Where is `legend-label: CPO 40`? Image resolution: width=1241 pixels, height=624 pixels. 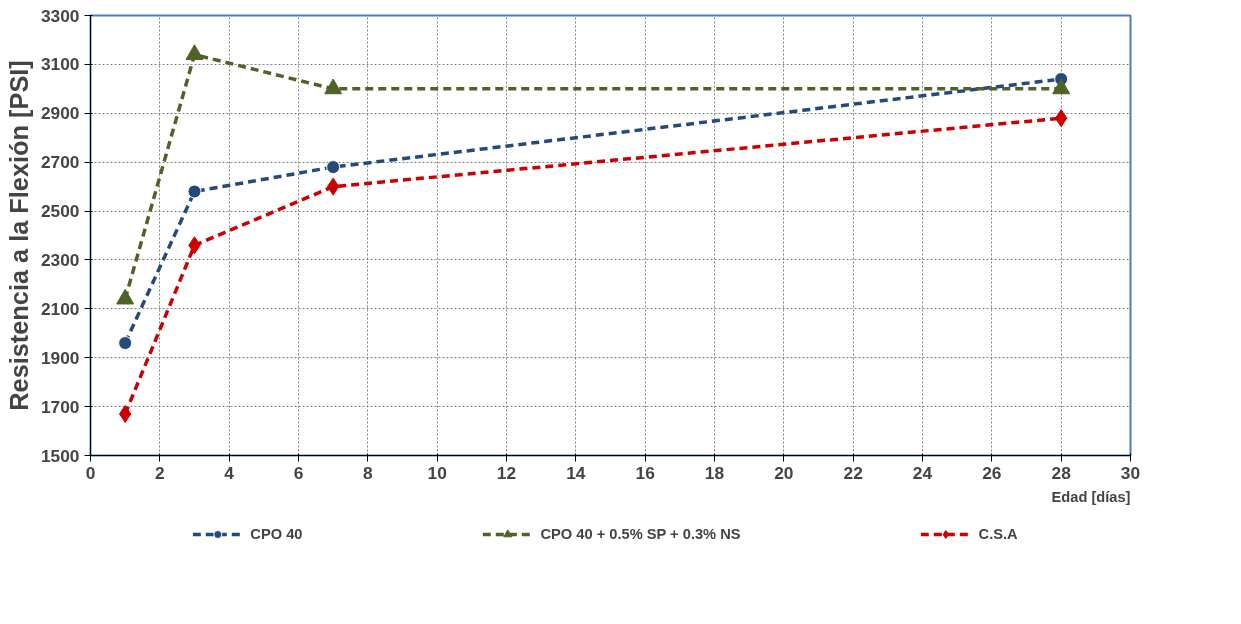
legend-label: CPO 40 is located at coordinates (276, 534).